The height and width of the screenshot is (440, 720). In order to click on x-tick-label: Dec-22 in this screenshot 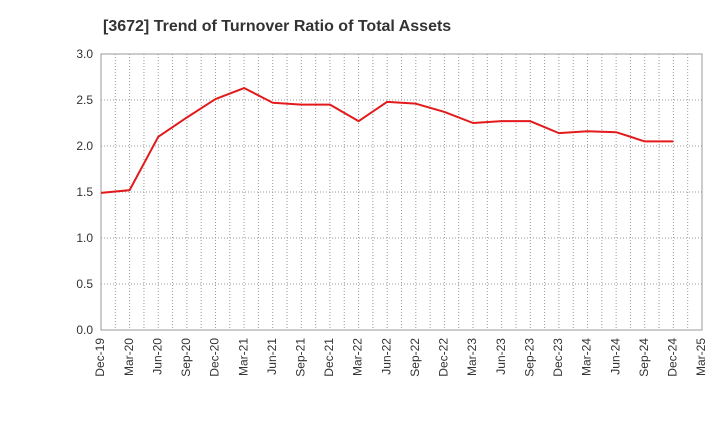, I will do `click(444, 357)`.